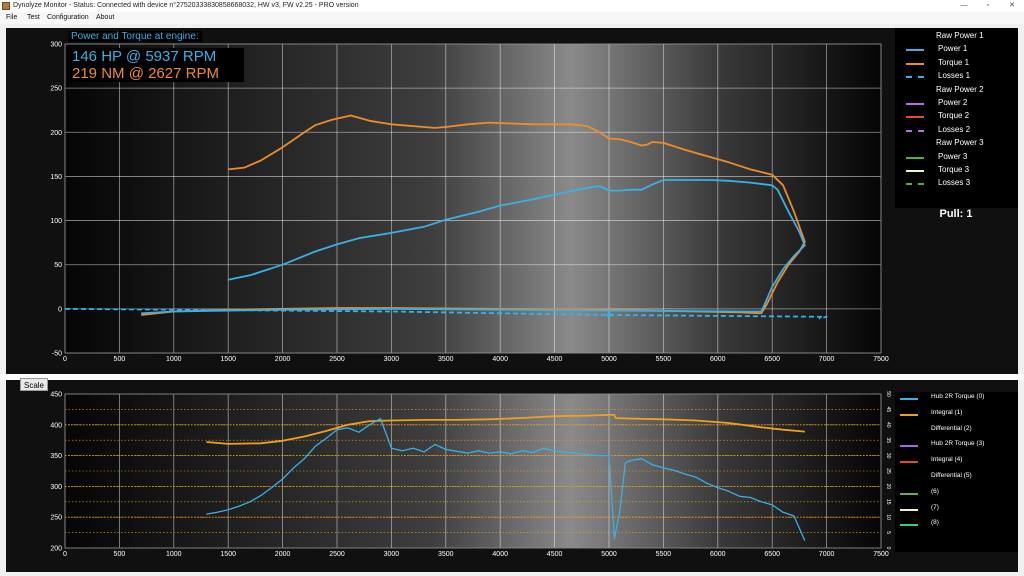 The image size is (1024, 576). What do you see at coordinates (772, 554) in the screenshot?
I see `bottom-xtick-label: 6500` at bounding box center [772, 554].